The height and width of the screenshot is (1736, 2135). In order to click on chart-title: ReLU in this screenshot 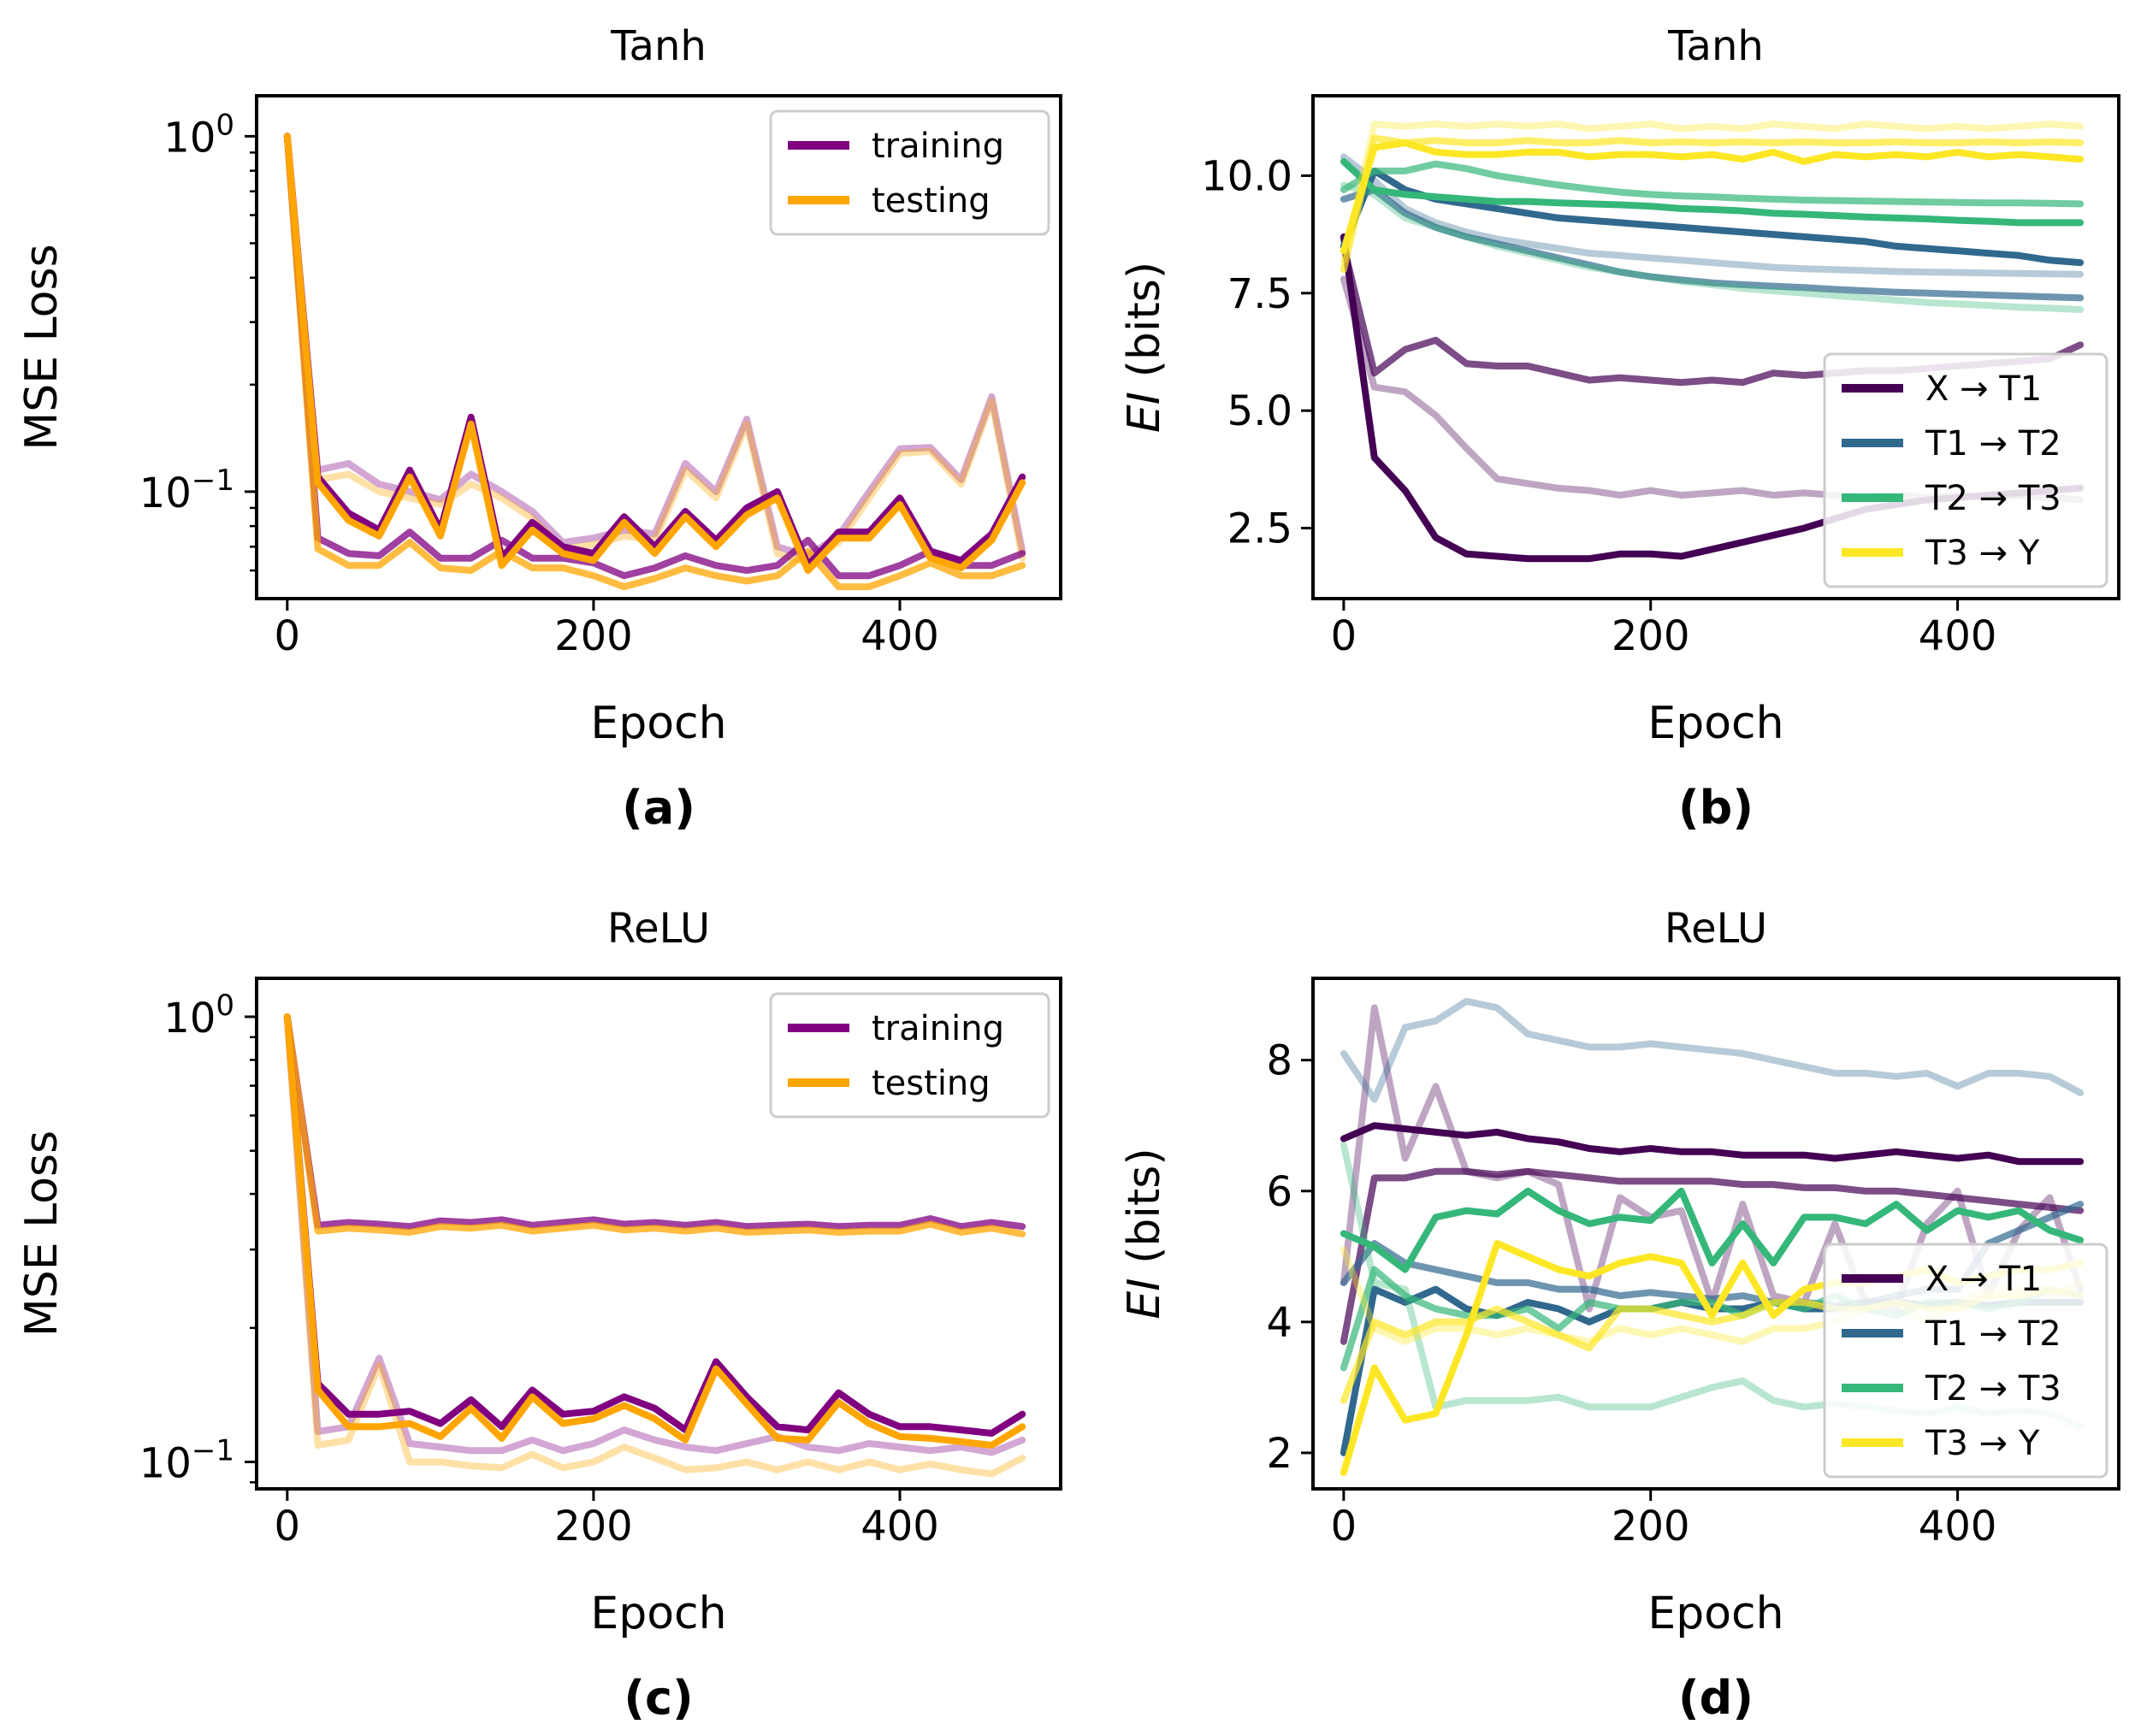, I will do `click(658, 929)`.